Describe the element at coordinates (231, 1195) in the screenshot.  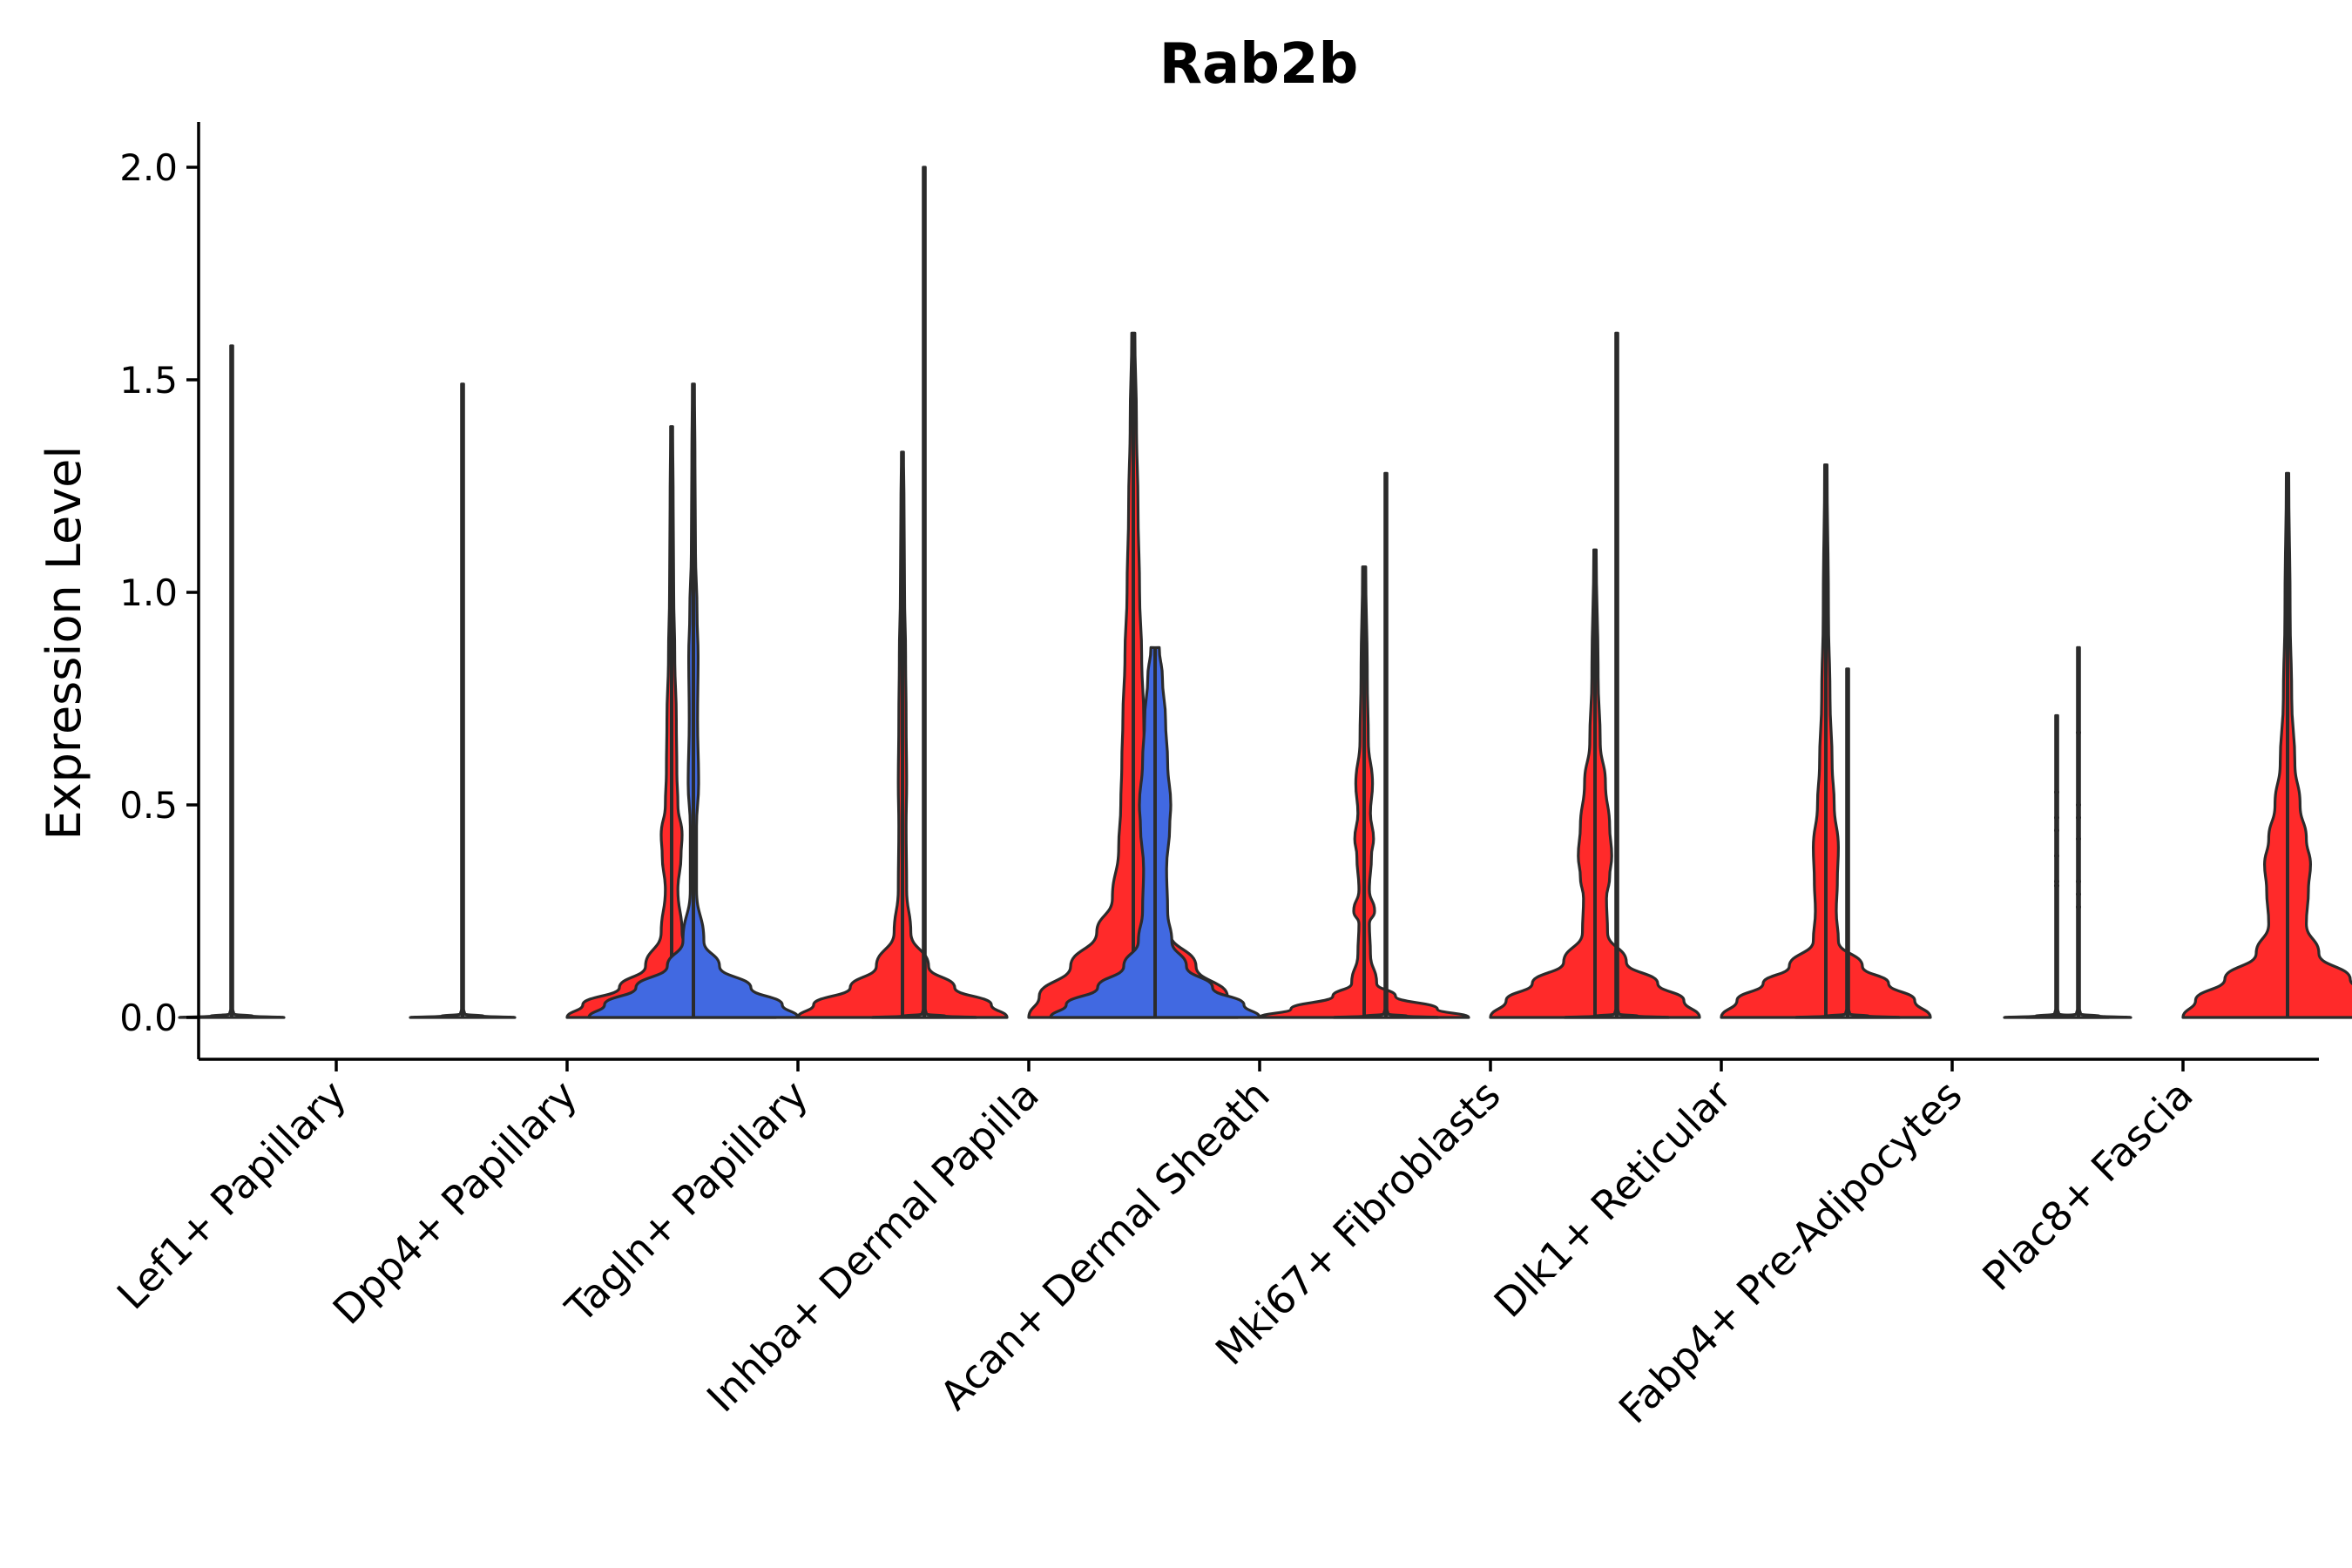
I see `x-tick-label: Lef1+ Papillary` at that location.